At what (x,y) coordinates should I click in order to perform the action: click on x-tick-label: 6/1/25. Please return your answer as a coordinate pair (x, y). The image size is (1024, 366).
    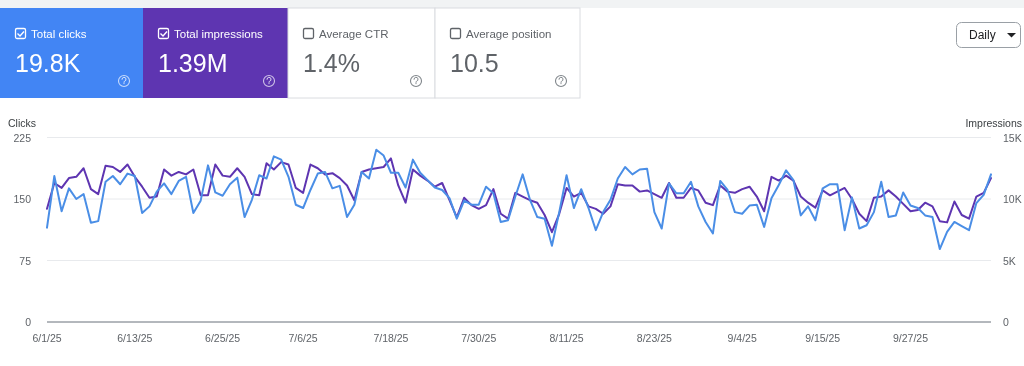
    Looking at the image, I should click on (47, 338).